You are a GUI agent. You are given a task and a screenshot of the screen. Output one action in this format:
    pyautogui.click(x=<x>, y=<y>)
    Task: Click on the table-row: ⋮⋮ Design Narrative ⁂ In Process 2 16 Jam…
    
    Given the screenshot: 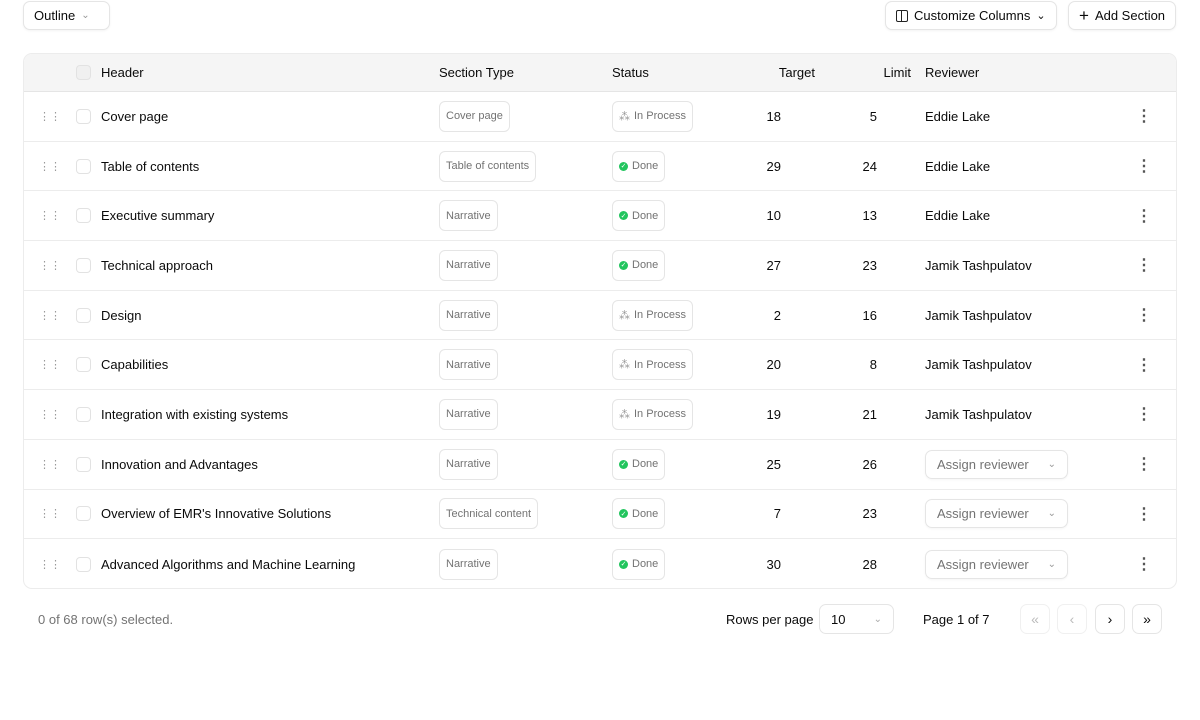 What is the action you would take?
    pyautogui.click(x=600, y=316)
    